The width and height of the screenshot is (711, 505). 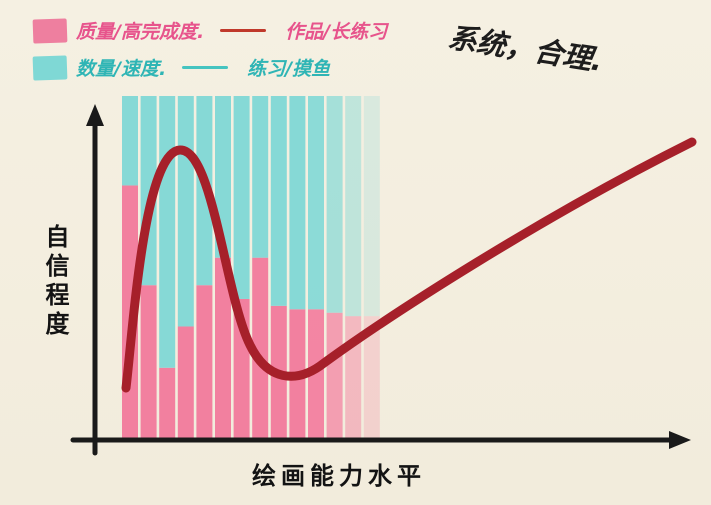 I want to click on y-axis-label: 自信程度, so click(x=55, y=282).